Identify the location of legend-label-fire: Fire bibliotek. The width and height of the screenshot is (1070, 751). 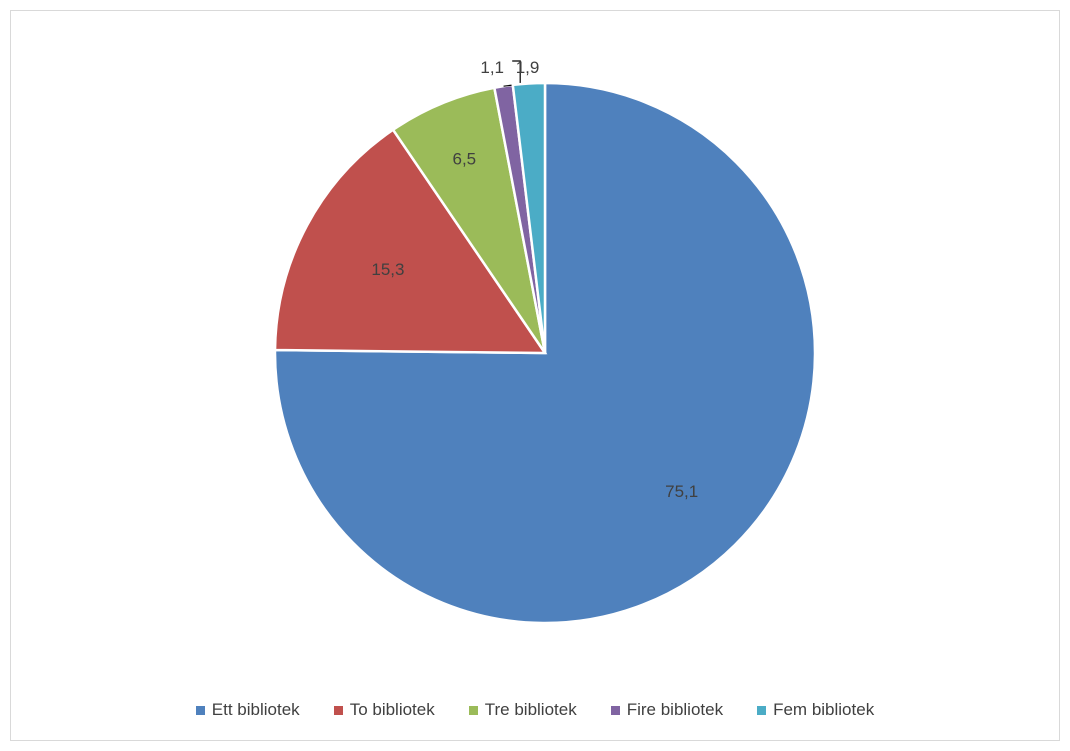
(675, 709).